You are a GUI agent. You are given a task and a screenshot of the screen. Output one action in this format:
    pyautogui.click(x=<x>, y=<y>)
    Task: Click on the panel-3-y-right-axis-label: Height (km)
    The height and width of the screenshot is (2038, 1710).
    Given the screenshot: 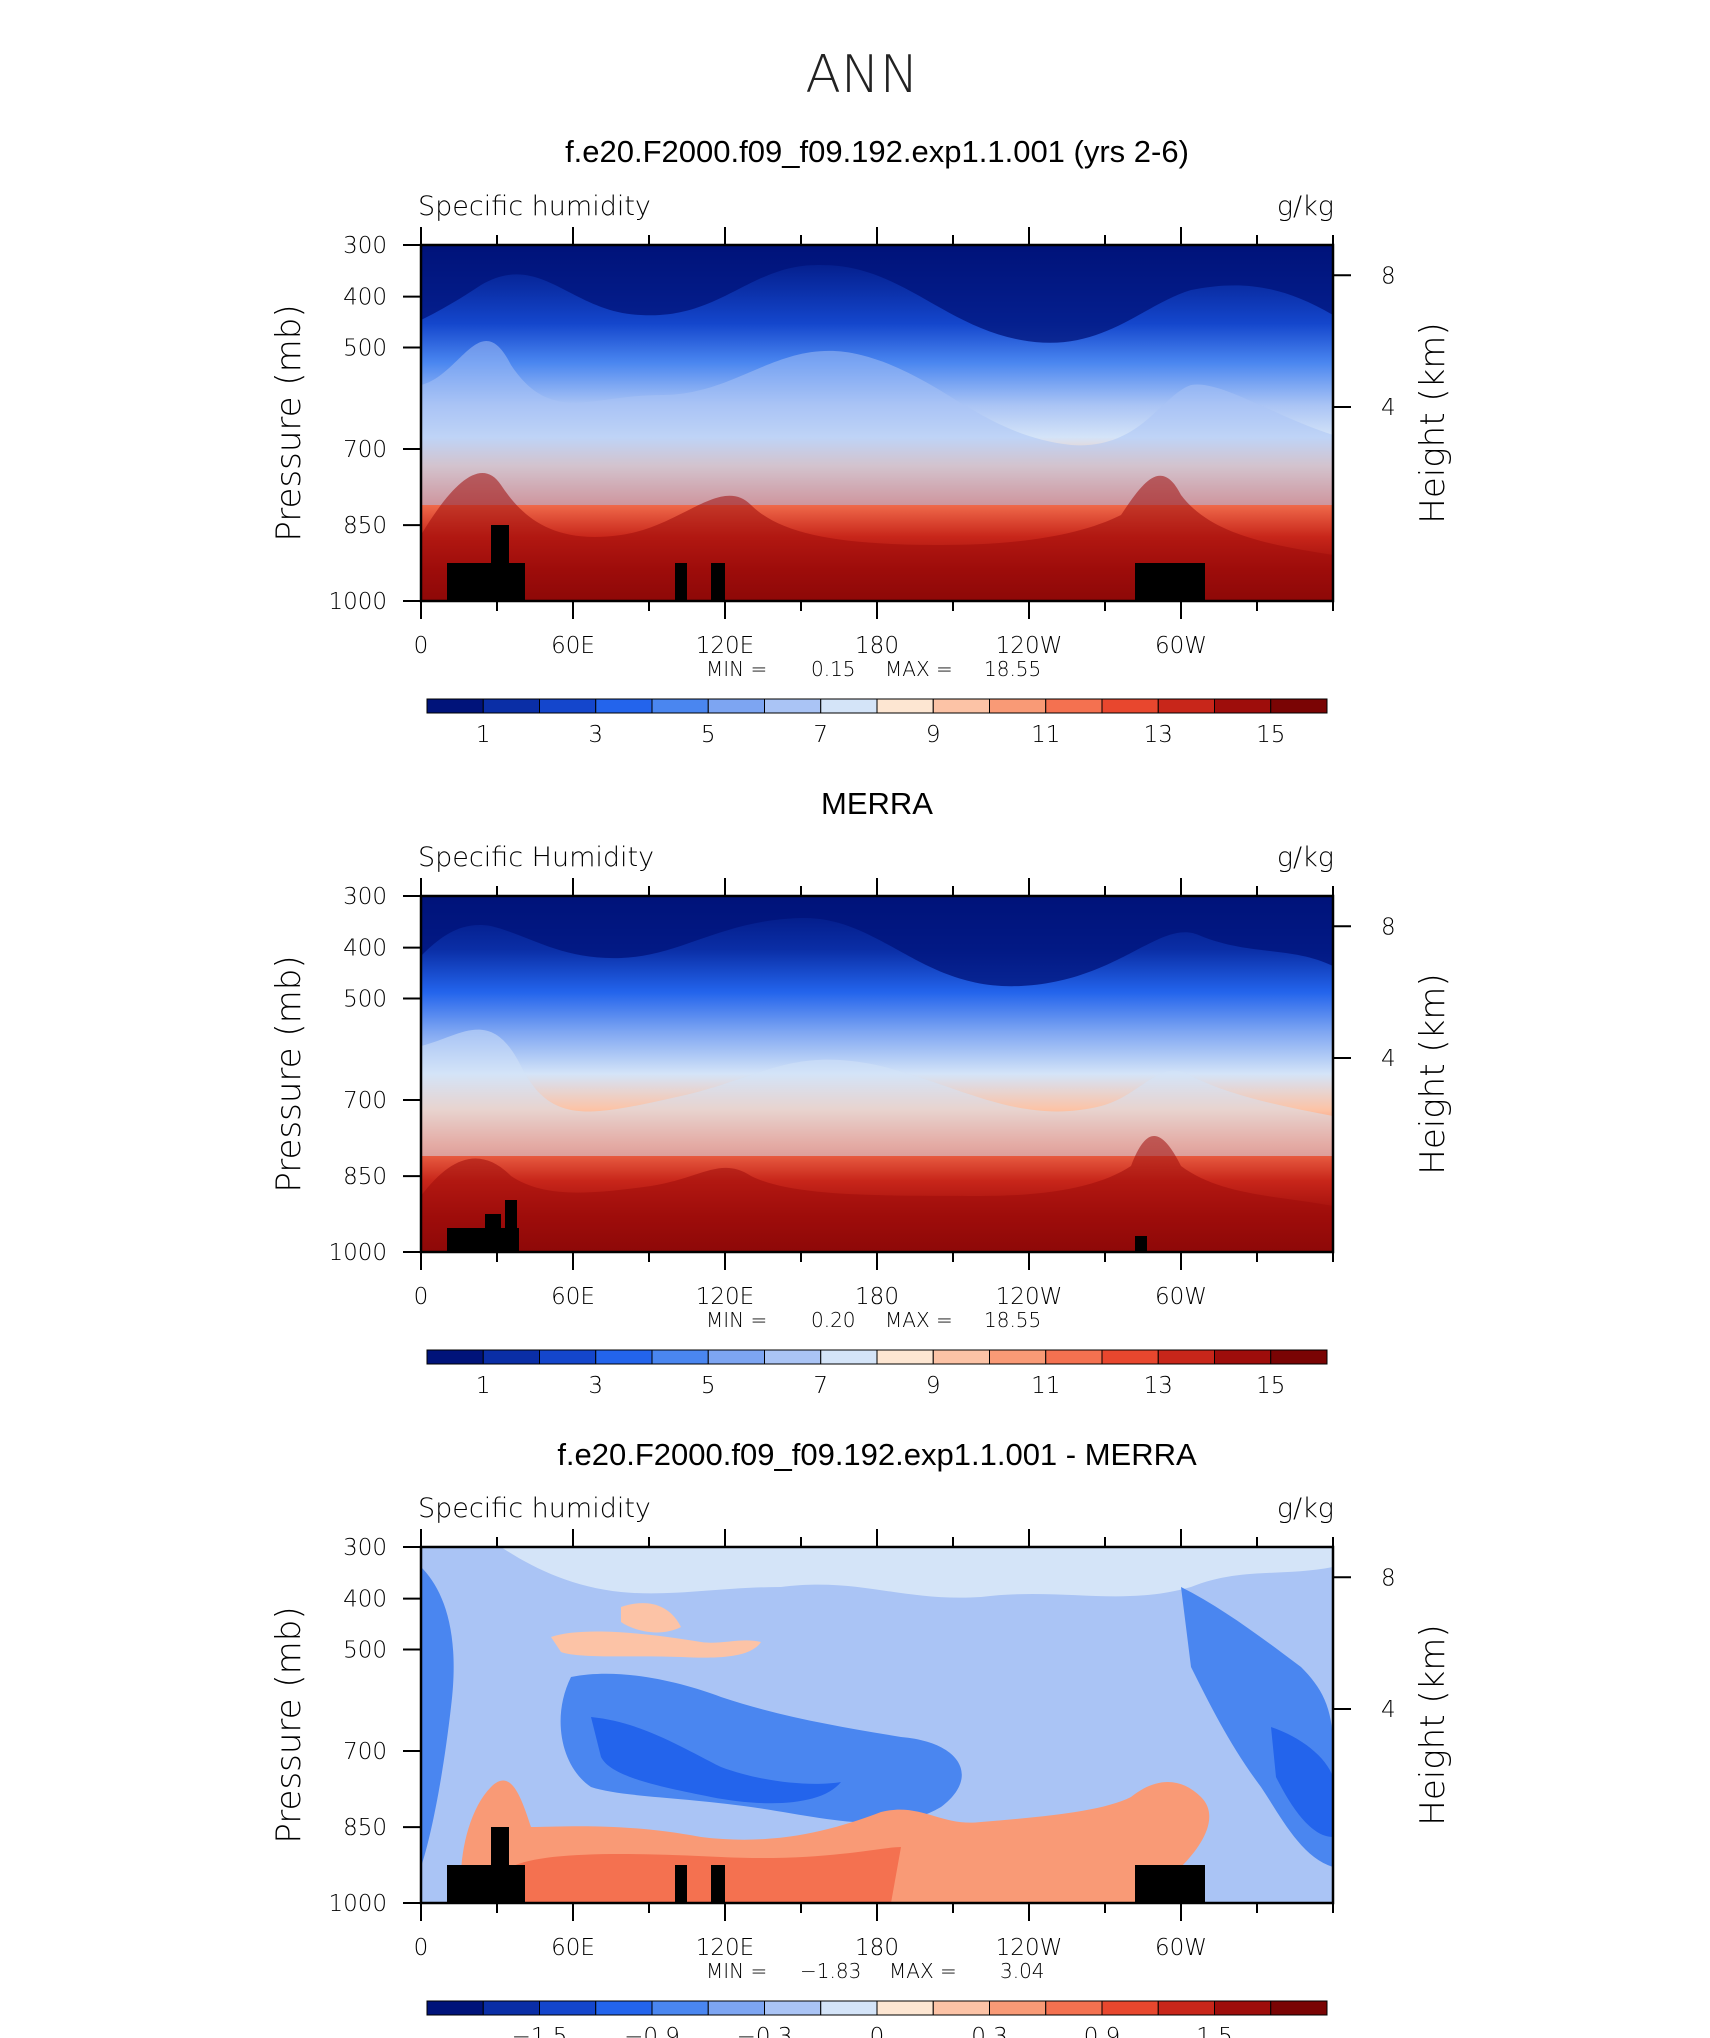 What is the action you would take?
    pyautogui.click(x=1433, y=1724)
    